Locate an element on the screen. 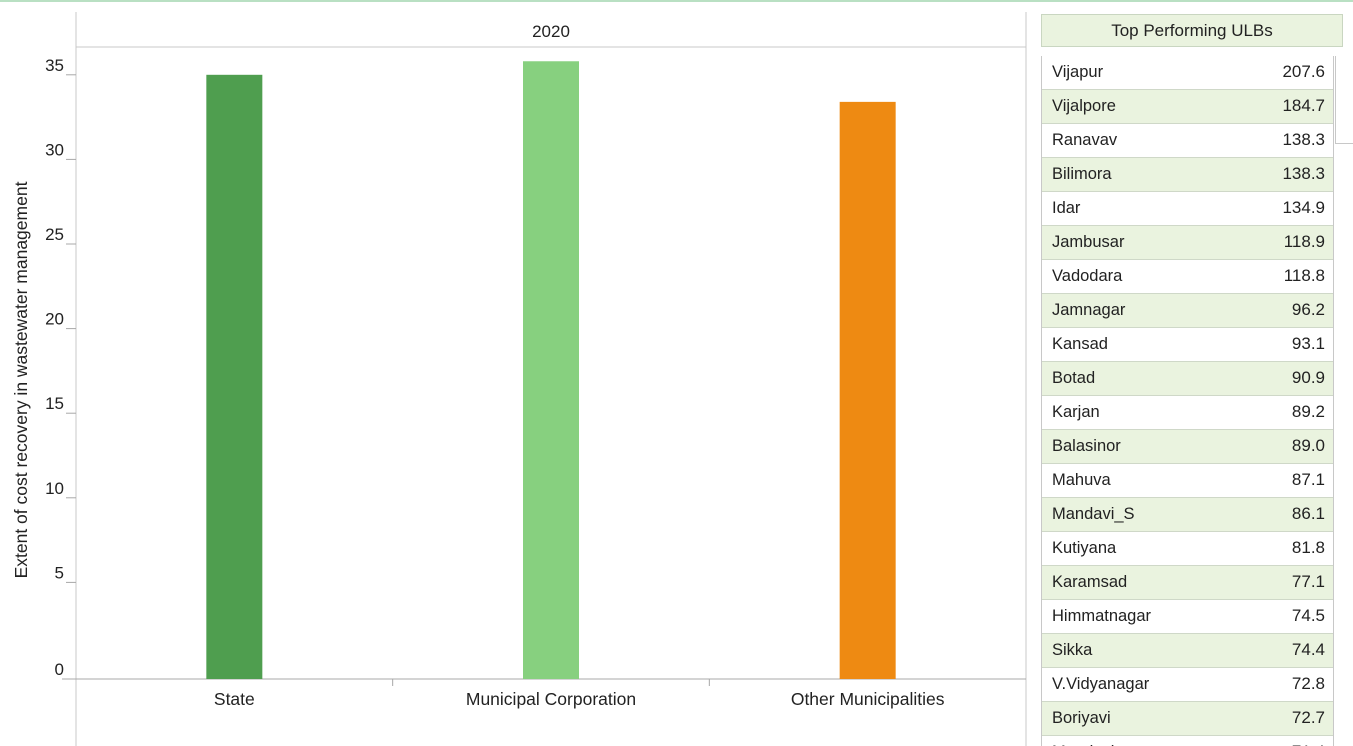 This screenshot has width=1353, height=746. table-scrollbar is located at coordinates (1344, 100).